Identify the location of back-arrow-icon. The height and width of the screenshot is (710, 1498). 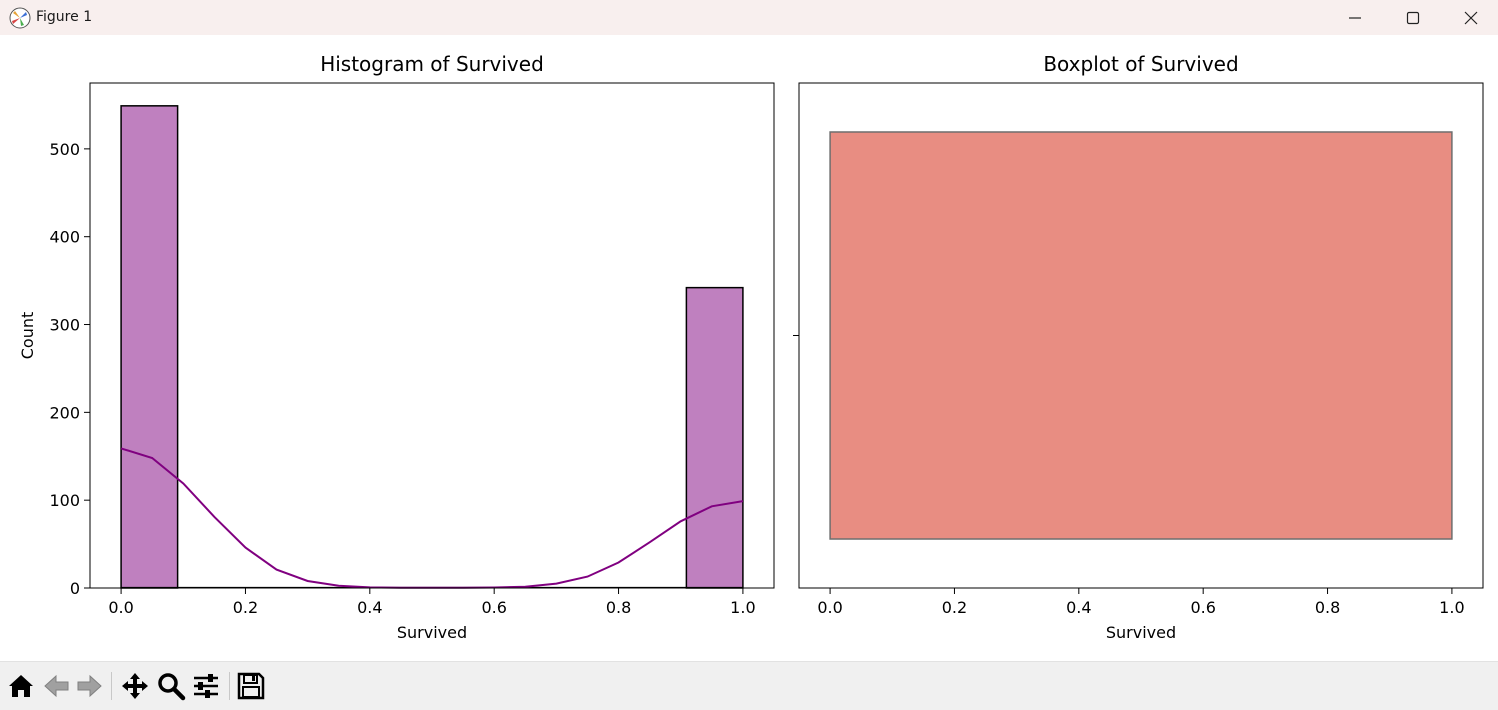
(57, 686).